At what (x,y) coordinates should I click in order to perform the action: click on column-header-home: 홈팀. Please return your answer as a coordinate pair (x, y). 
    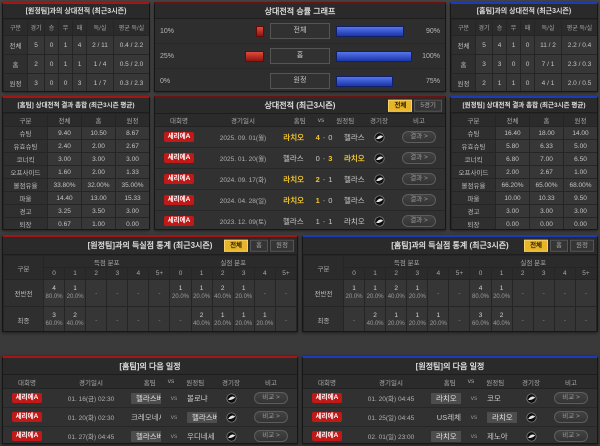
    Looking at the image, I should click on (149, 383).